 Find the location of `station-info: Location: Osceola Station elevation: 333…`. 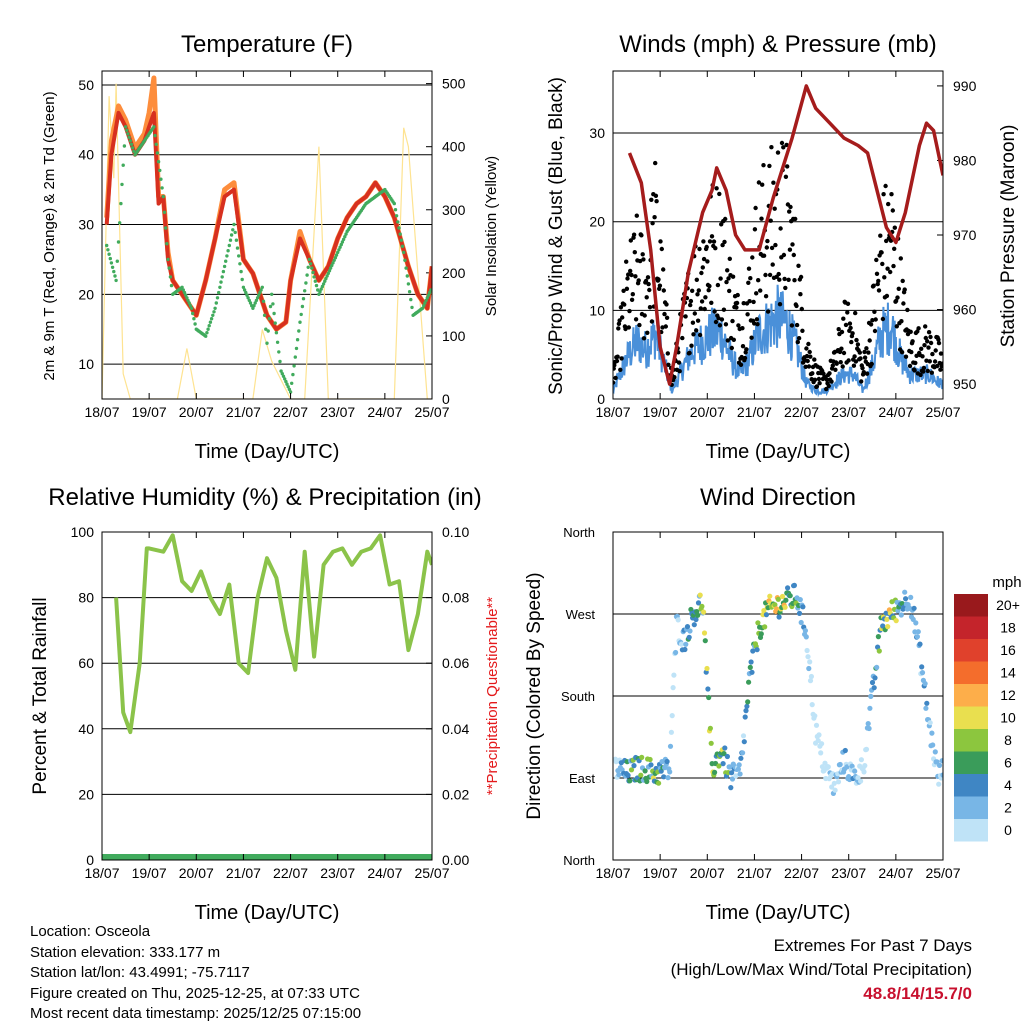

station-info: Location: Osceola Station elevation: 333… is located at coordinates (195, 973).